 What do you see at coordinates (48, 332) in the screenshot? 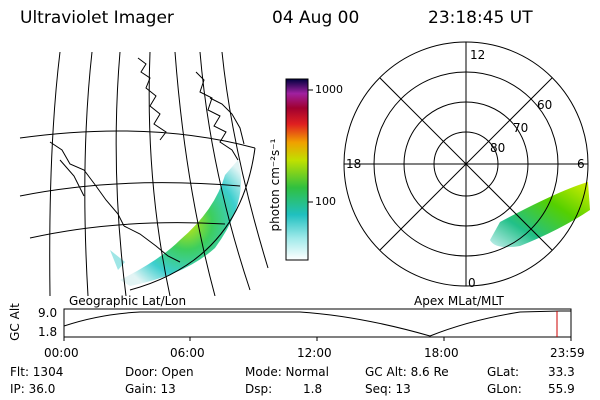
I see `timeline-ytick-min: 1.8` at bounding box center [48, 332].